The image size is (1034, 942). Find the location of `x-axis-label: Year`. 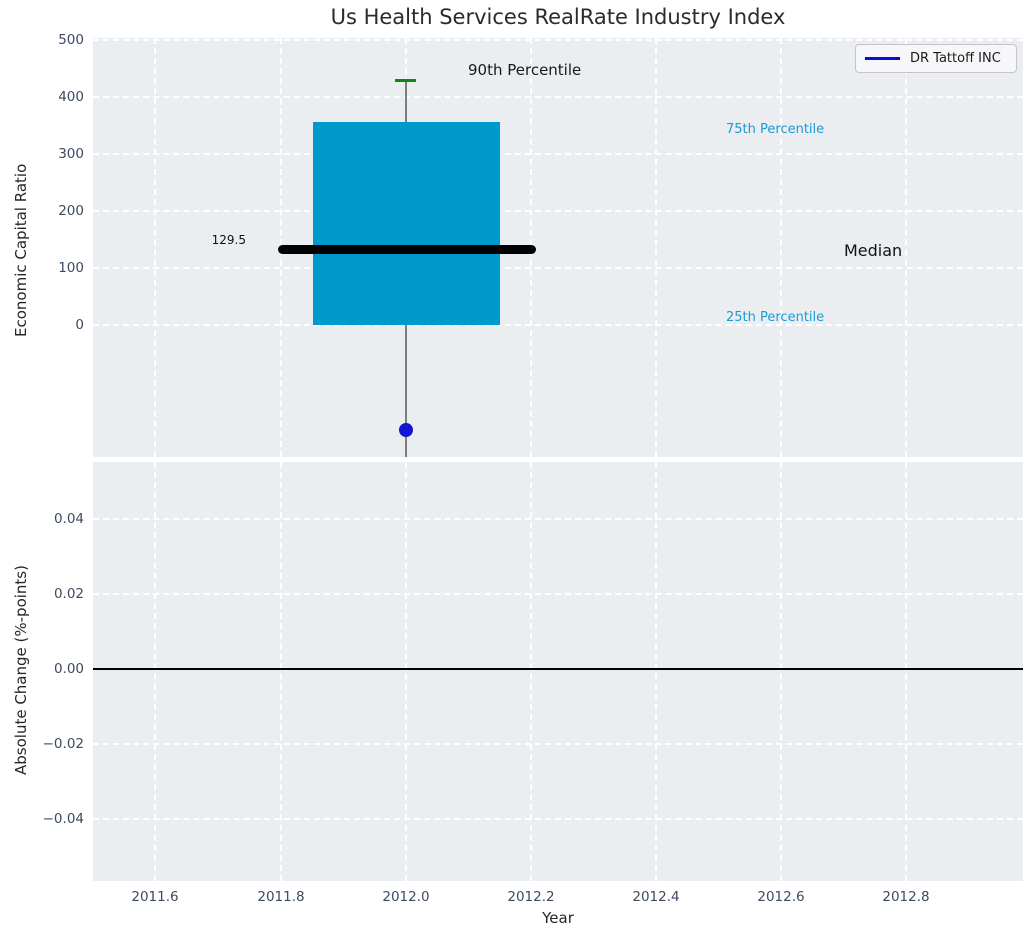

x-axis-label: Year is located at coordinates (558, 918).